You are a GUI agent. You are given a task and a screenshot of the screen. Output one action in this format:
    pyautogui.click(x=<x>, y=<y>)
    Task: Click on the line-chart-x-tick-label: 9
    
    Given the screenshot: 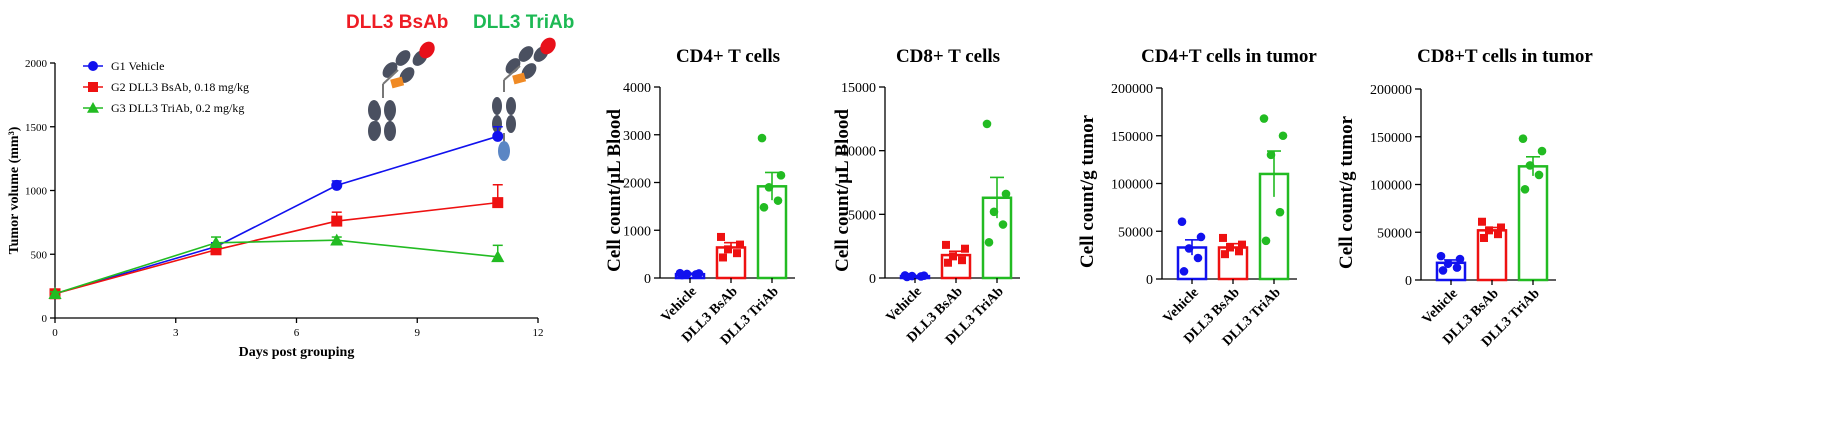 What is the action you would take?
    pyautogui.click(x=418, y=333)
    